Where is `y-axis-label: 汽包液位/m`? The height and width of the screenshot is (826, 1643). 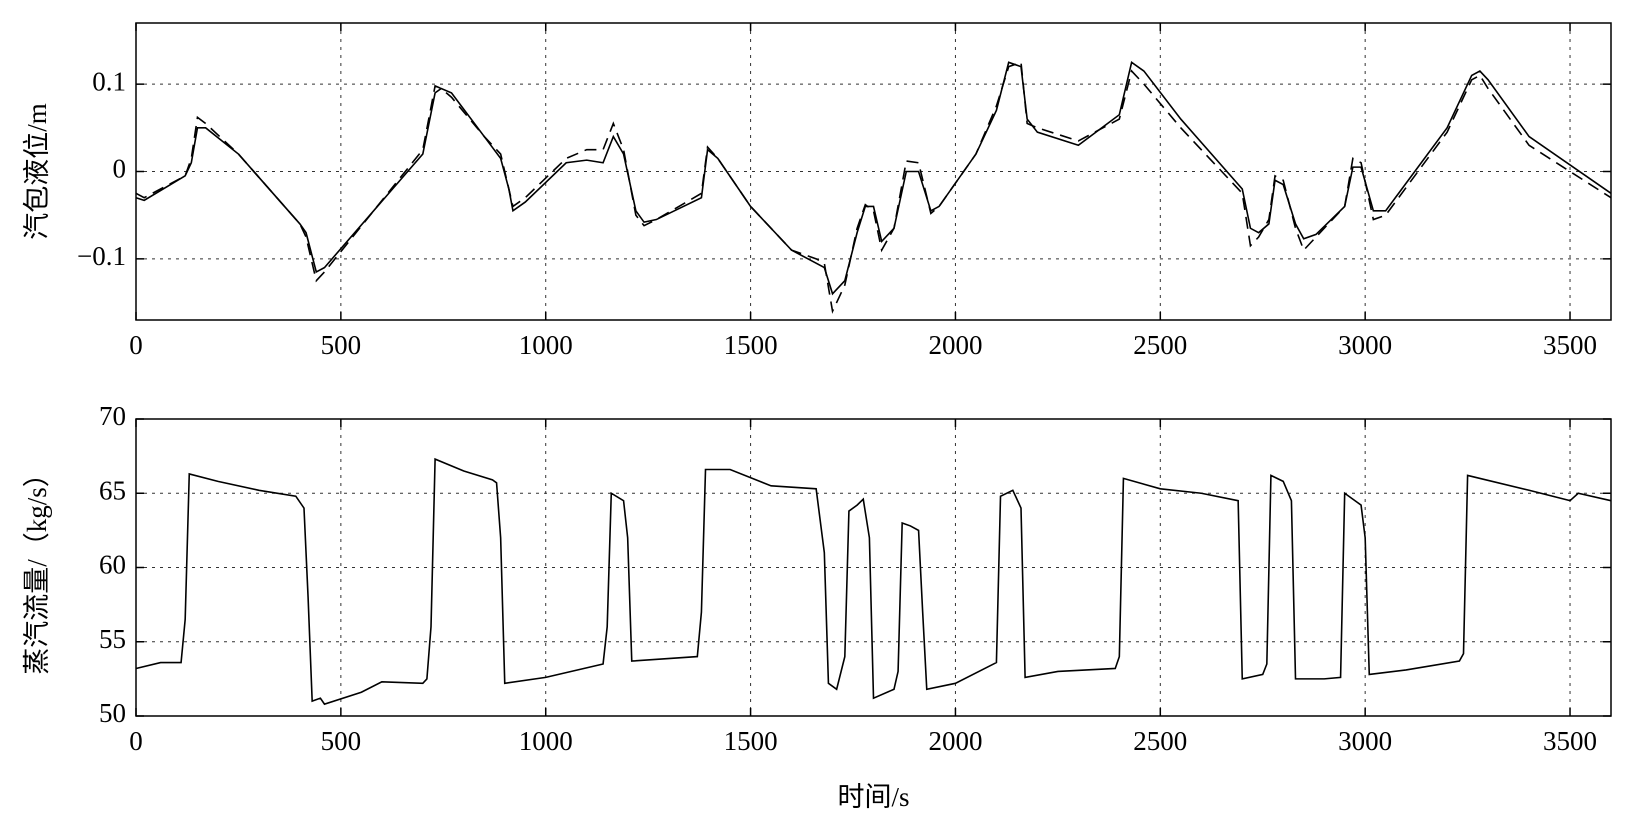 y-axis-label: 汽包液位/m is located at coordinates (37, 171).